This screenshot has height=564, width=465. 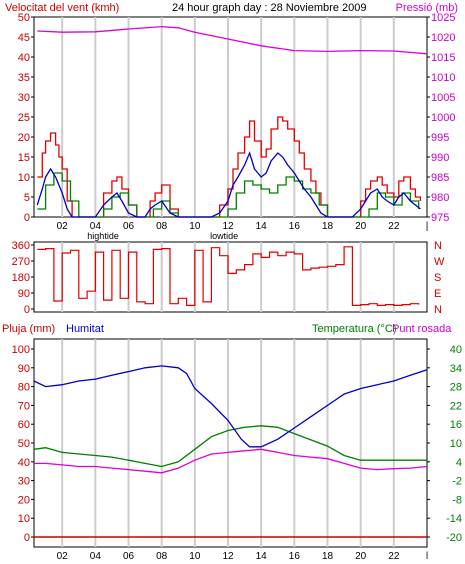 I want to click on y2-tick-label: 1005, so click(x=443, y=98).